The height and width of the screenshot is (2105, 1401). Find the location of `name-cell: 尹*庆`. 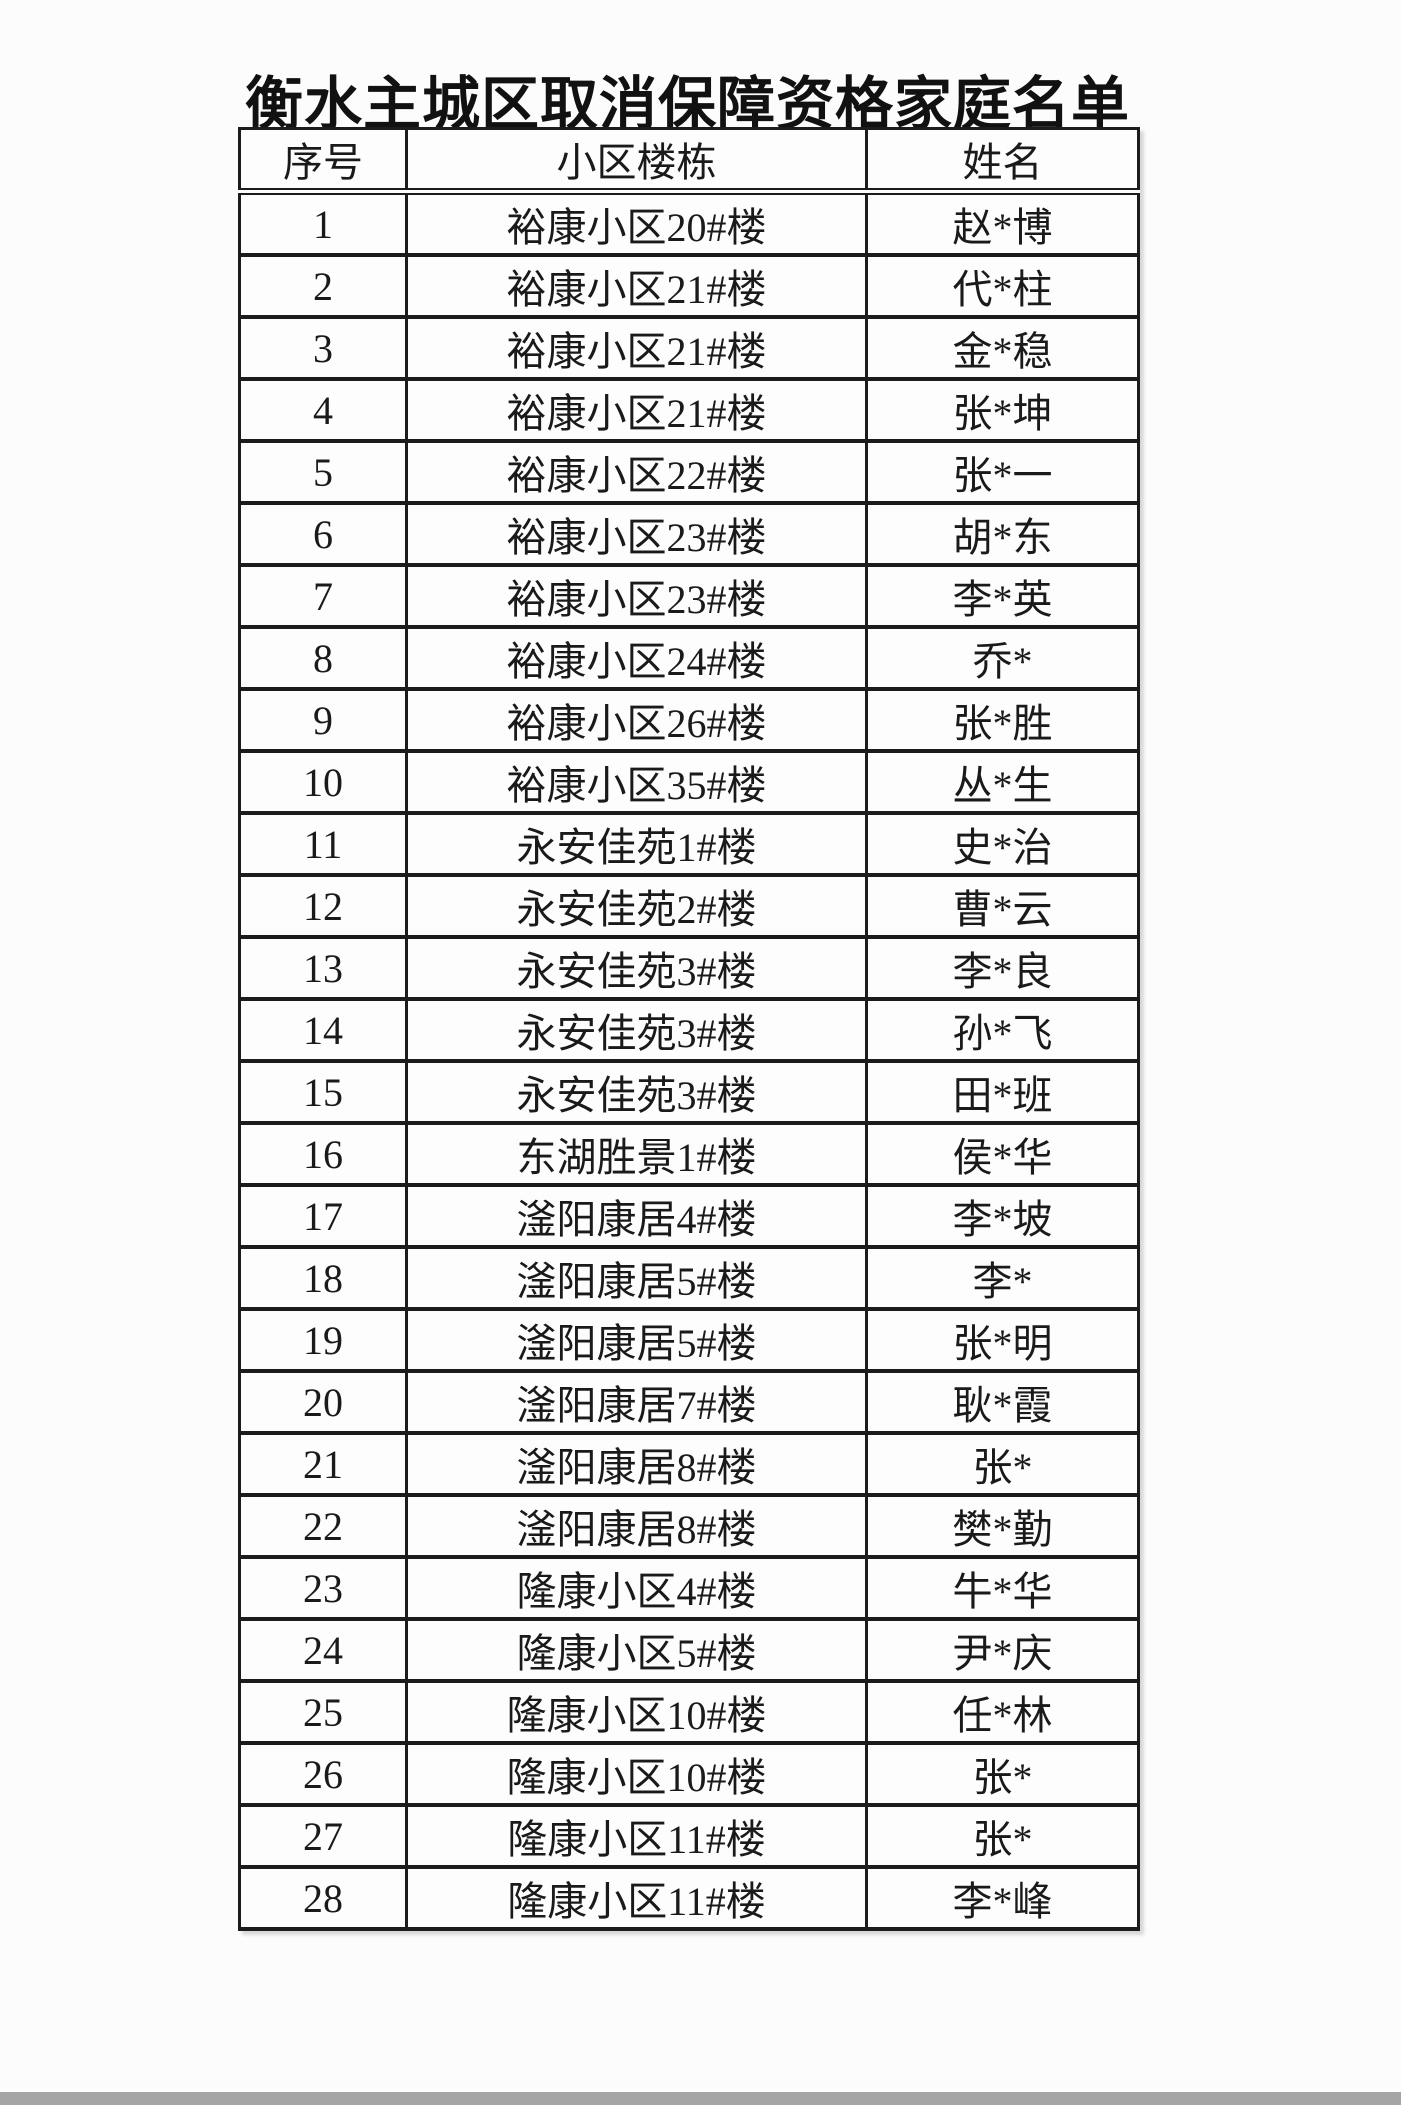

name-cell: 尹*庆 is located at coordinates (1002, 1650).